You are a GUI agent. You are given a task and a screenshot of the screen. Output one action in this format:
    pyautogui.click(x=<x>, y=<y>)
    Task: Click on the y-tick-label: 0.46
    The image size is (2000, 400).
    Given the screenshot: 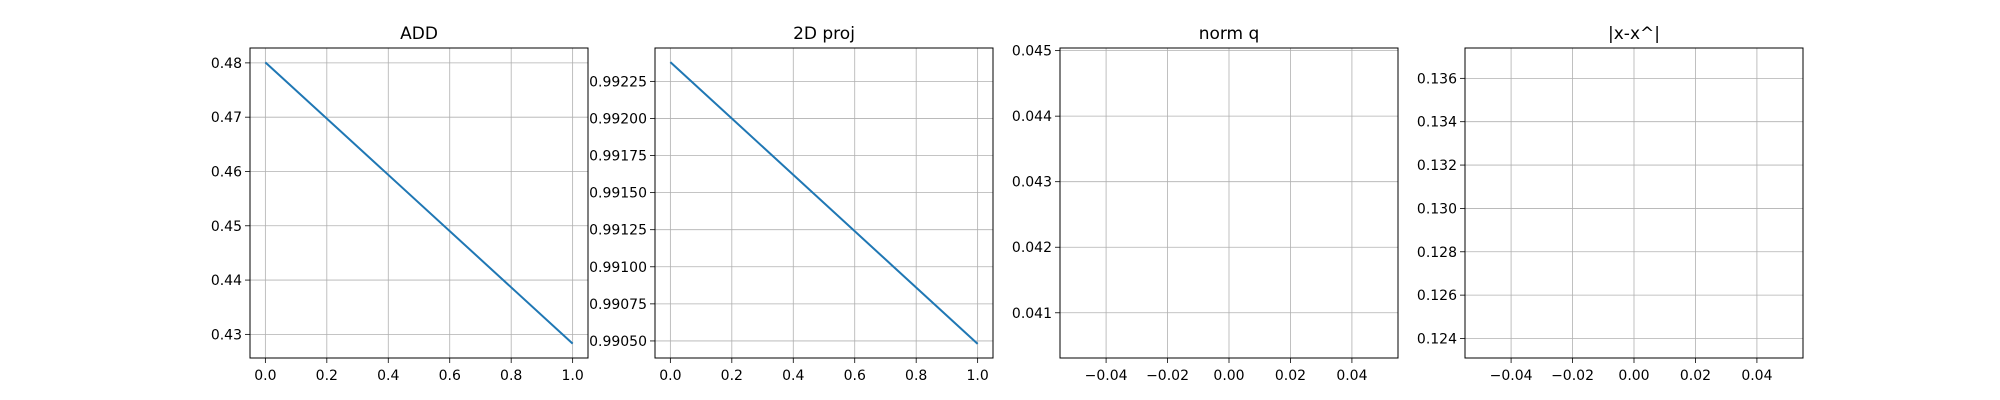 What is the action you would take?
    pyautogui.click(x=226, y=172)
    